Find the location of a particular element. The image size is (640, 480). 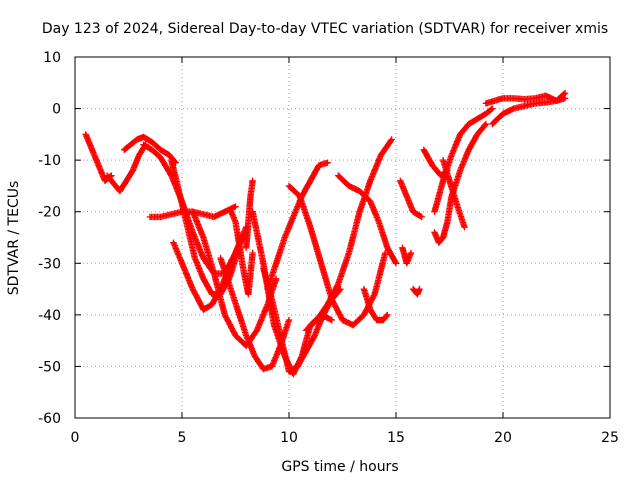

y-tick-label: -30 is located at coordinates (49, 264).